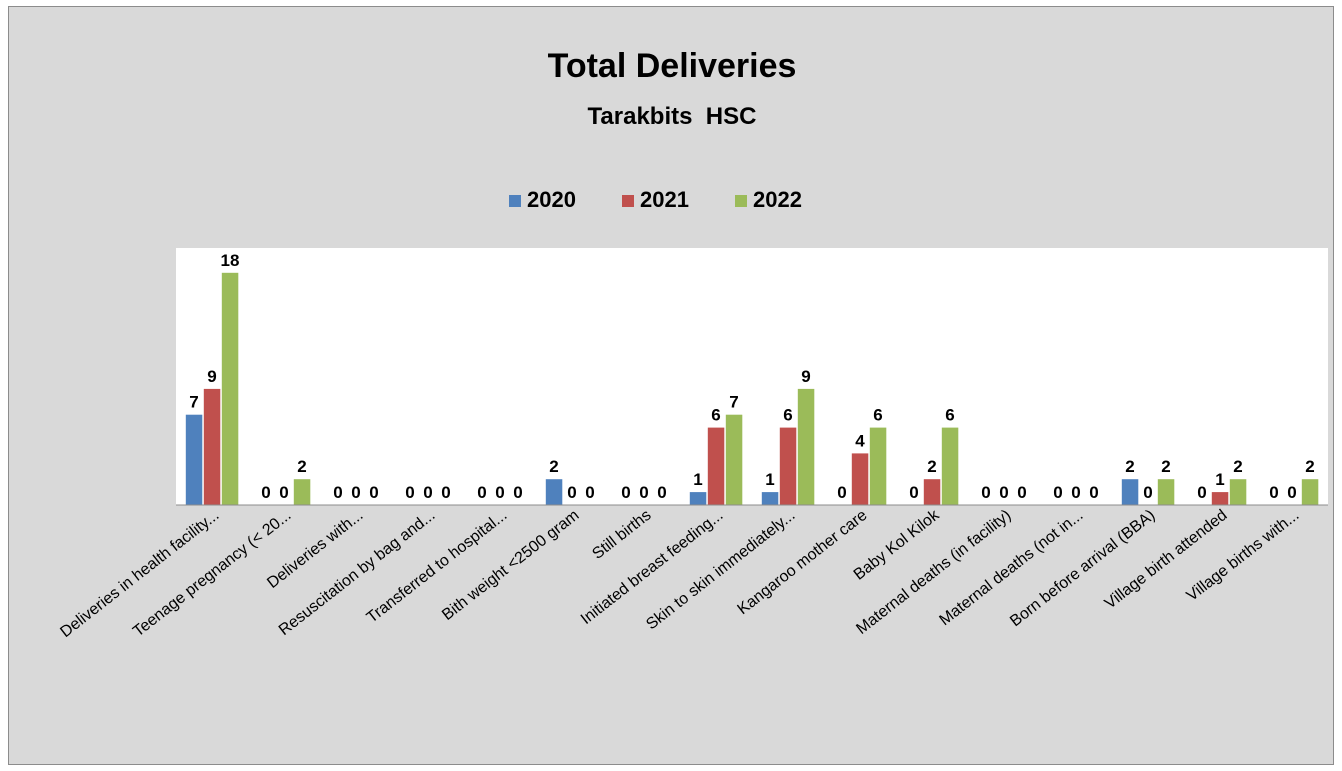  What do you see at coordinates (355, 492) in the screenshot?
I see `data-label-2021-2: 0` at bounding box center [355, 492].